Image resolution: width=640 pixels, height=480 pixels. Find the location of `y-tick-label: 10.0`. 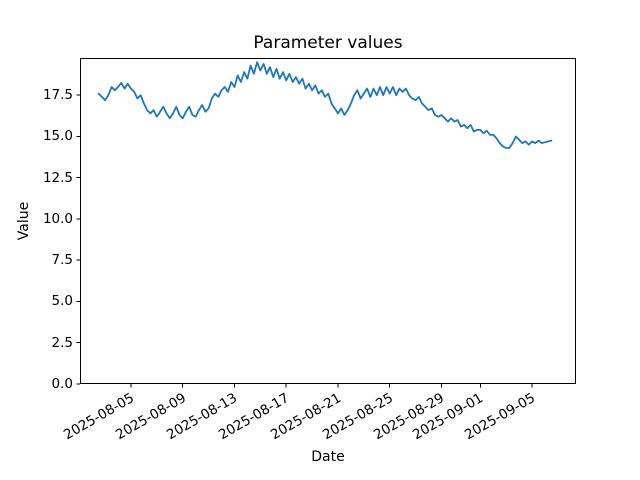

y-tick-label: 10.0 is located at coordinates (57, 218).